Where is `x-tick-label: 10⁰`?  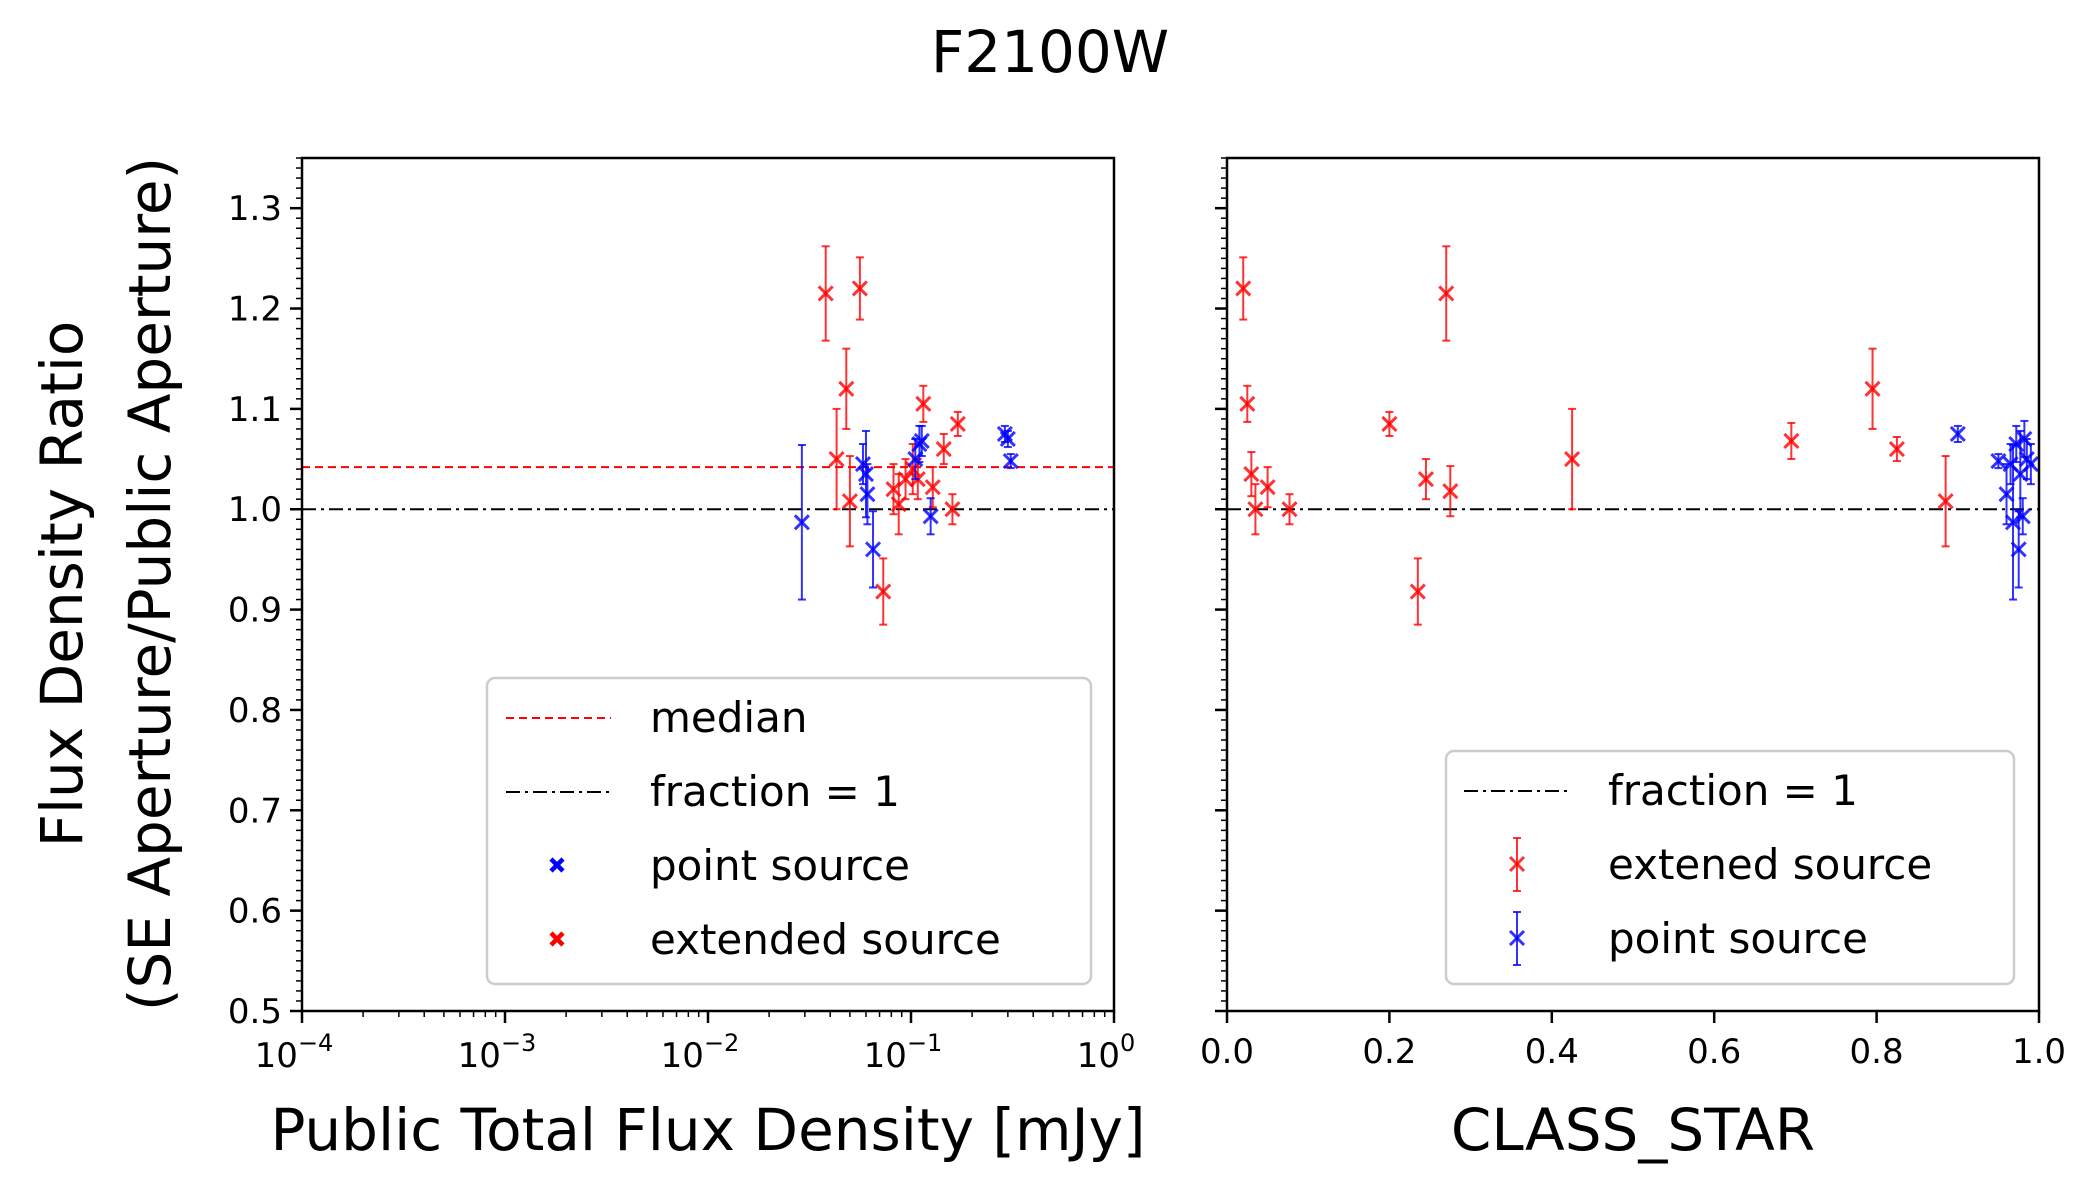
x-tick-label: 10⁰ is located at coordinates (1106, 1052).